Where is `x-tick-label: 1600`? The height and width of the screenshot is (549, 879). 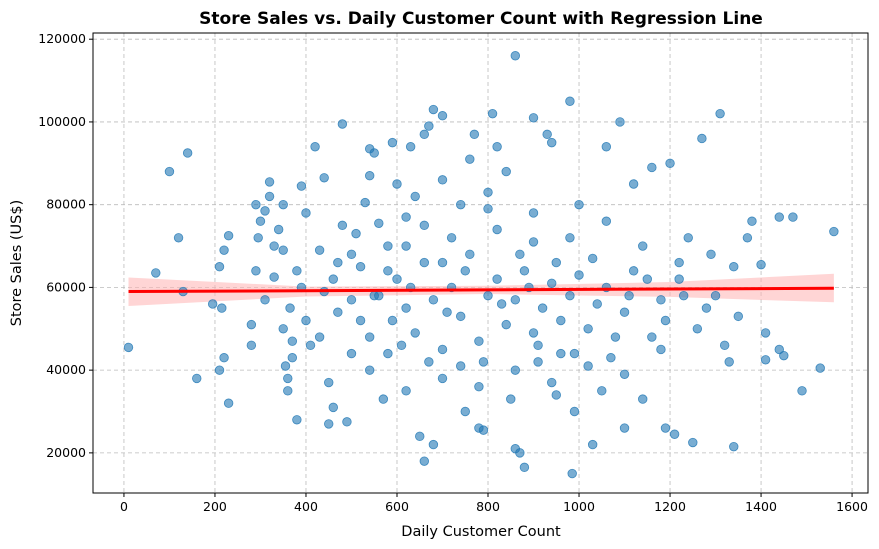
x-tick-label: 1600 is located at coordinates (852, 506).